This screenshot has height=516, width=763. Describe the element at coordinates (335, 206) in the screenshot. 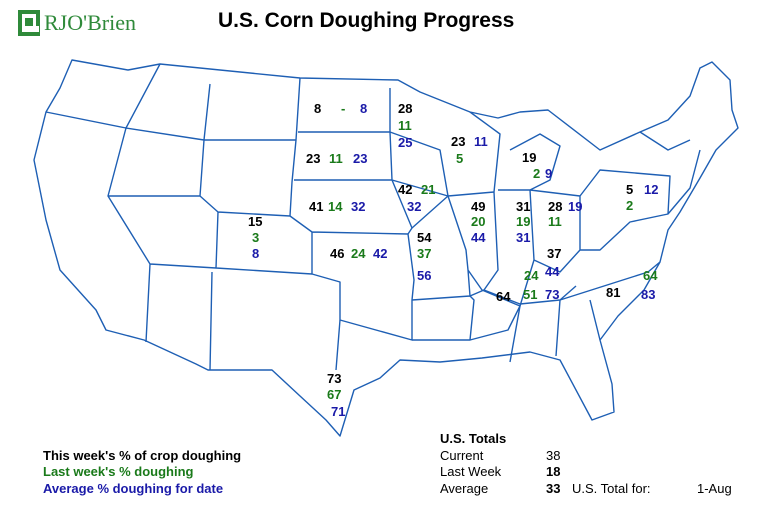

I see `ne-last-week: 14` at that location.